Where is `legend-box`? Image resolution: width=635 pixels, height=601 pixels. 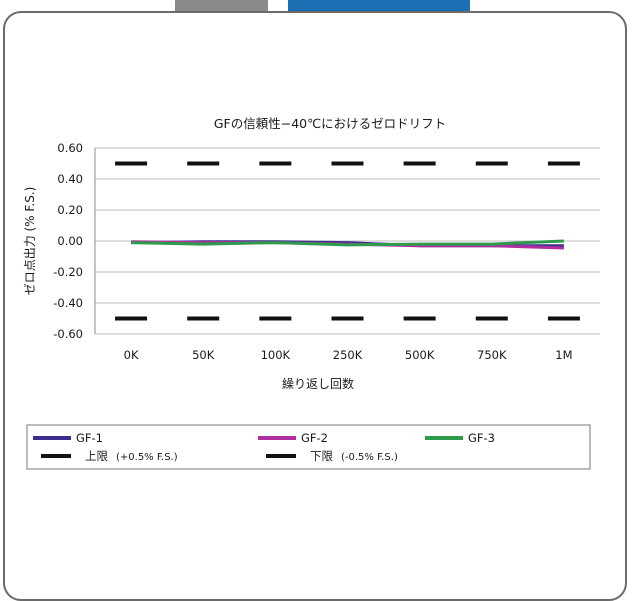
legend-box is located at coordinates (308, 447).